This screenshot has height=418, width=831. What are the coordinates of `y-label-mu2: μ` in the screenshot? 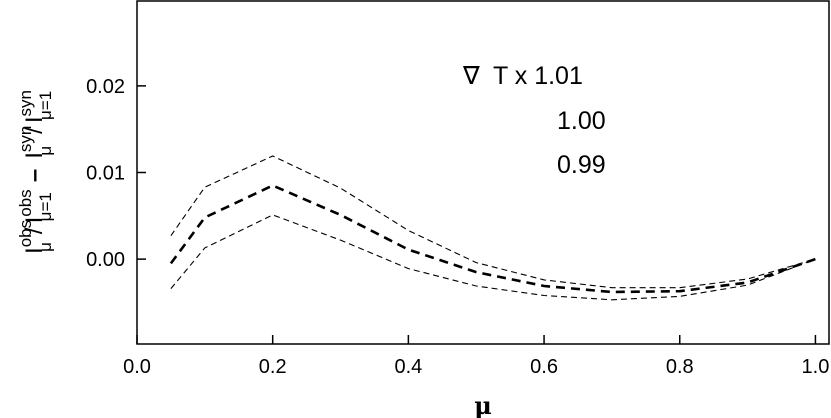 It's located at (45, 151).